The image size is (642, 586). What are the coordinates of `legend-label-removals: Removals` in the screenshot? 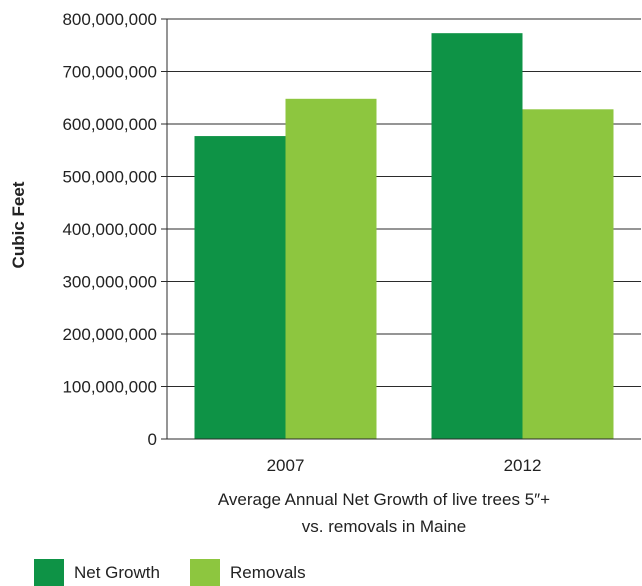 It's located at (267, 572).